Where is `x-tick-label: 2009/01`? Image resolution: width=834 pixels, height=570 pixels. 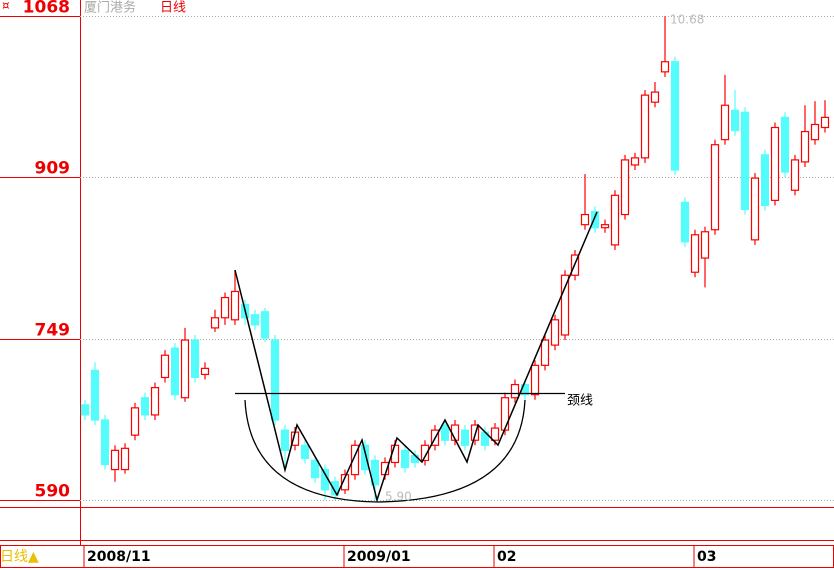
x-tick-label: 2009/01 is located at coordinates (379, 557).